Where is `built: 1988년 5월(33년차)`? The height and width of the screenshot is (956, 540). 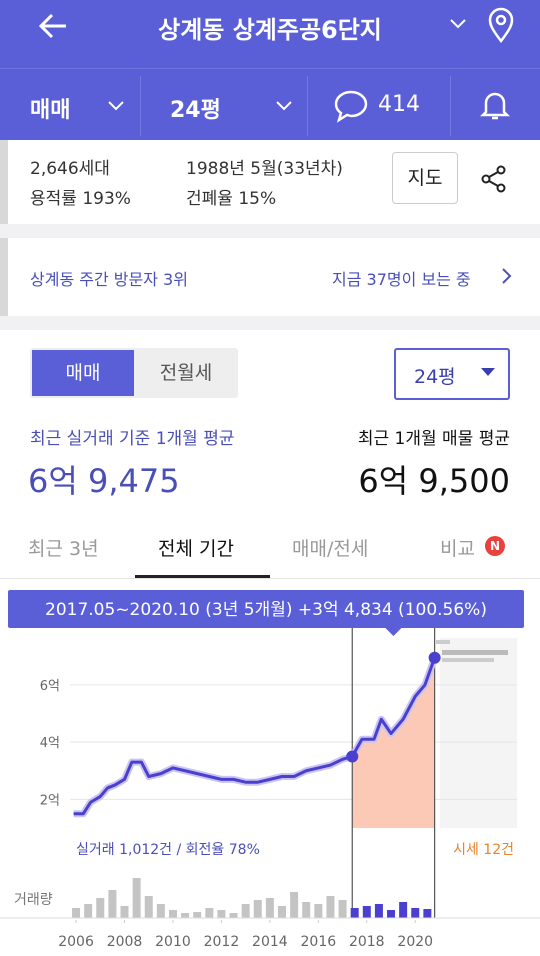
built: 1988년 5월(33년차) is located at coordinates (264, 169).